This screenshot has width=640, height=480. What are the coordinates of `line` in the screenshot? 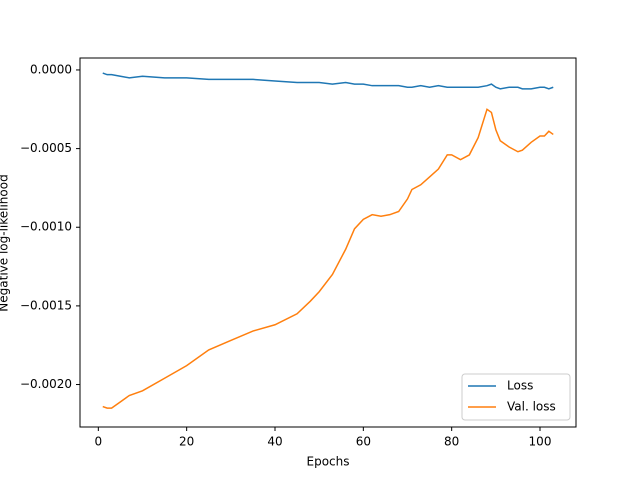 It's located at (328, 81).